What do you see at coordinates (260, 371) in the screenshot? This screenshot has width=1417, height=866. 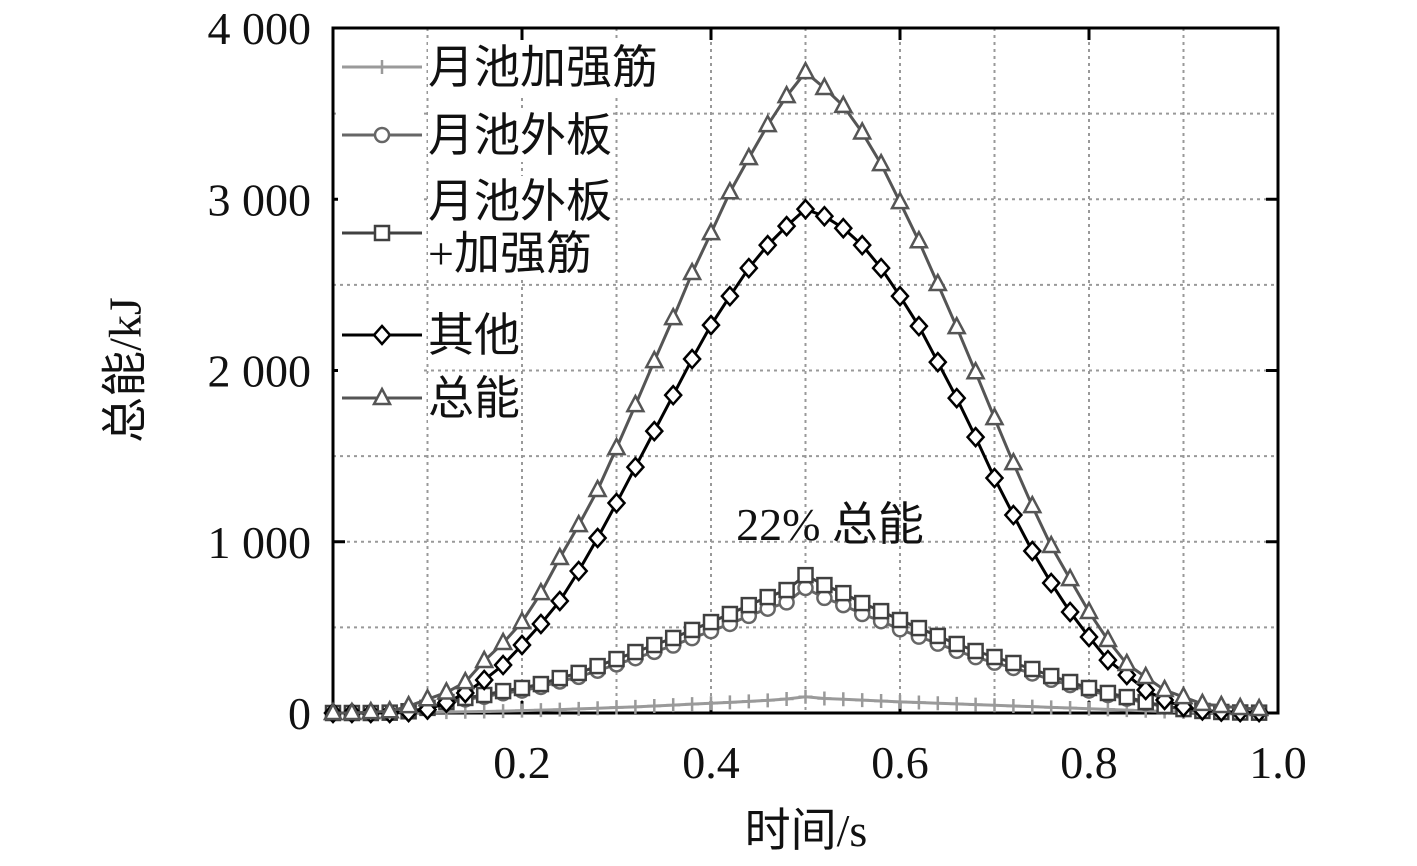 I see `y-tick-label: 2 000` at bounding box center [260, 371].